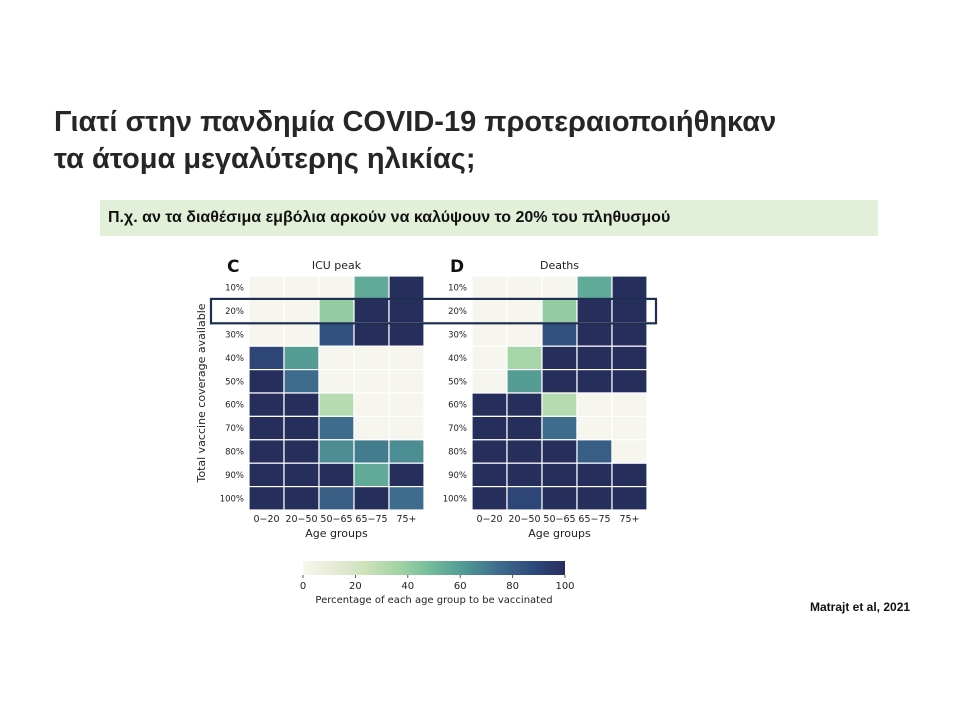 This screenshot has width=960, height=720. What do you see at coordinates (457, 406) in the screenshot?
I see `y-tick-label: 60%` at bounding box center [457, 406].